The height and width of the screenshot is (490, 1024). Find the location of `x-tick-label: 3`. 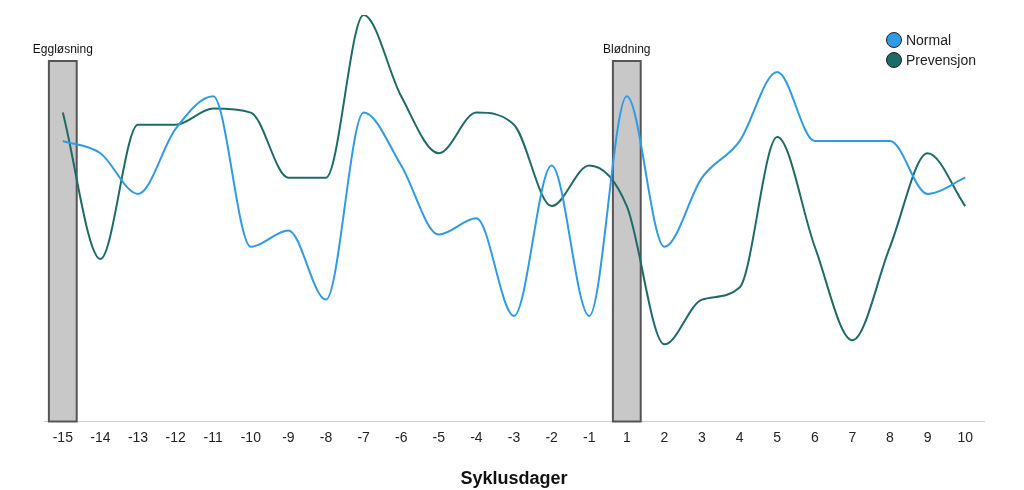

x-tick-label: 3 is located at coordinates (702, 436).